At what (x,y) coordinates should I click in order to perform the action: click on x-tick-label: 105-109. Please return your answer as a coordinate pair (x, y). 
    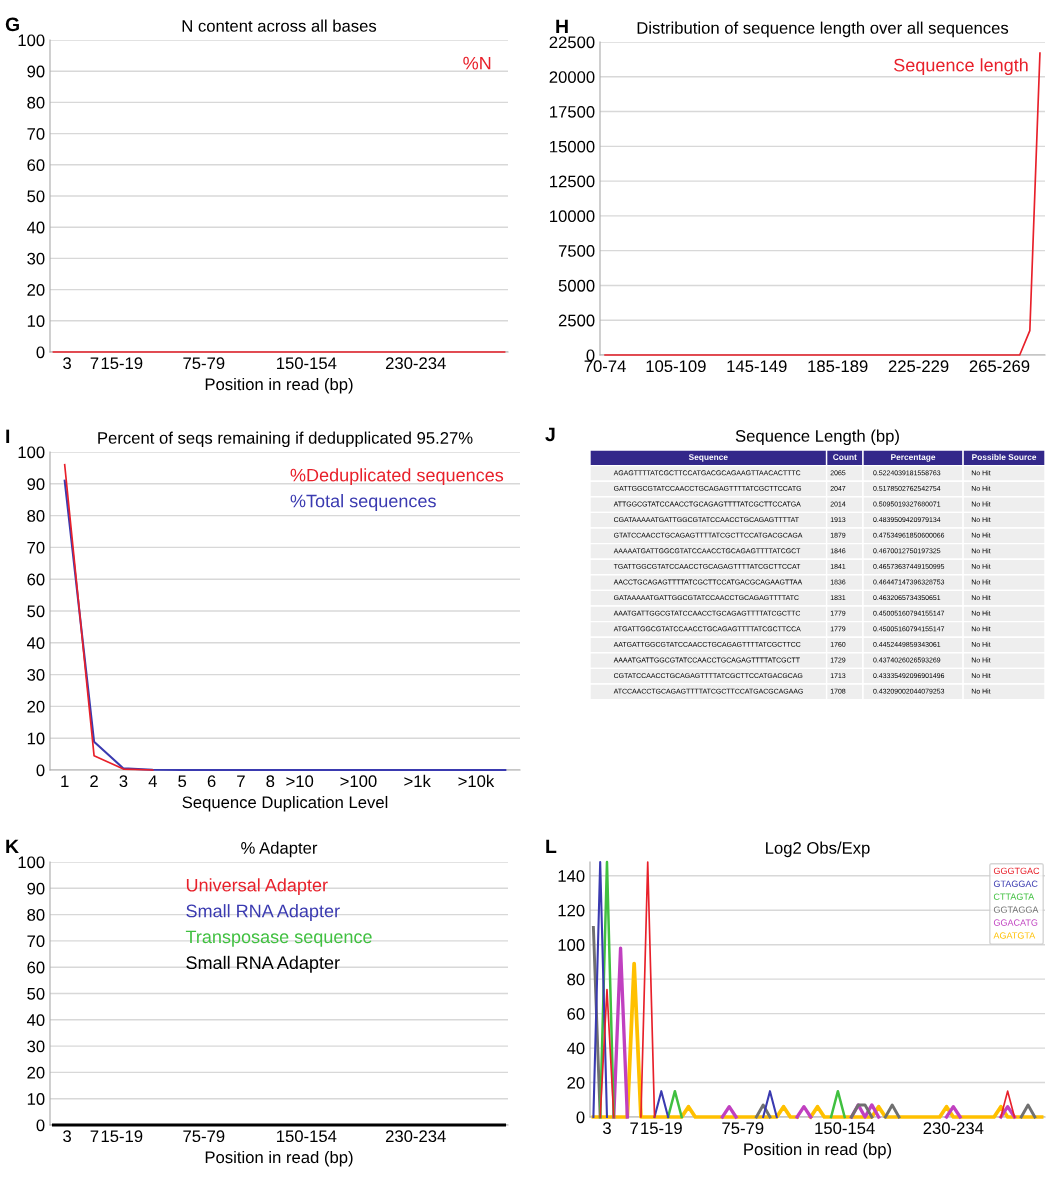
    Looking at the image, I should click on (676, 366).